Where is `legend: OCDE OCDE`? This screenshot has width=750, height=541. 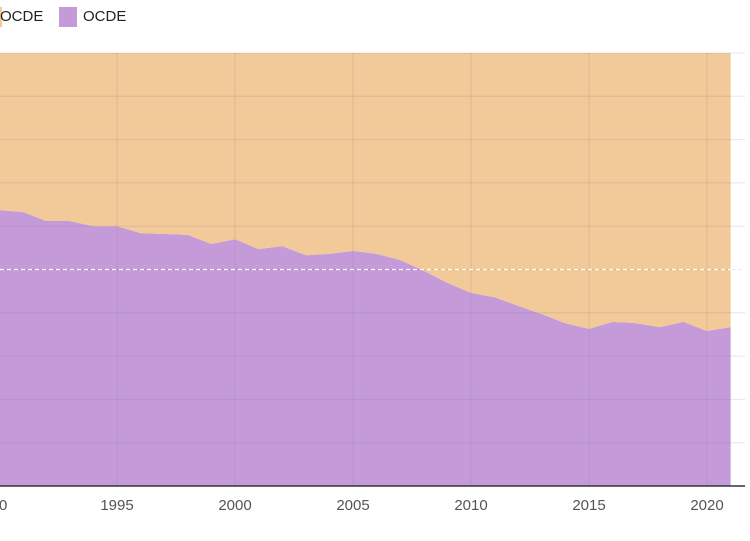 legend: OCDE OCDE is located at coordinates (63, 17).